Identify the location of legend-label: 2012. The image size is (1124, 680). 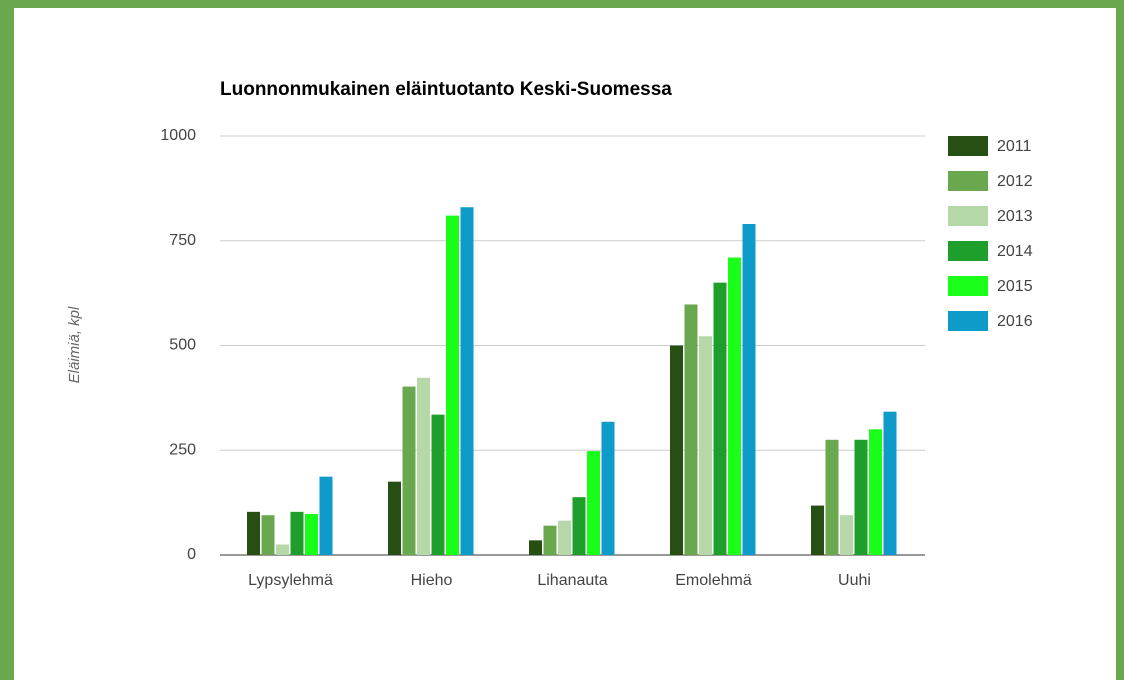
(1015, 181).